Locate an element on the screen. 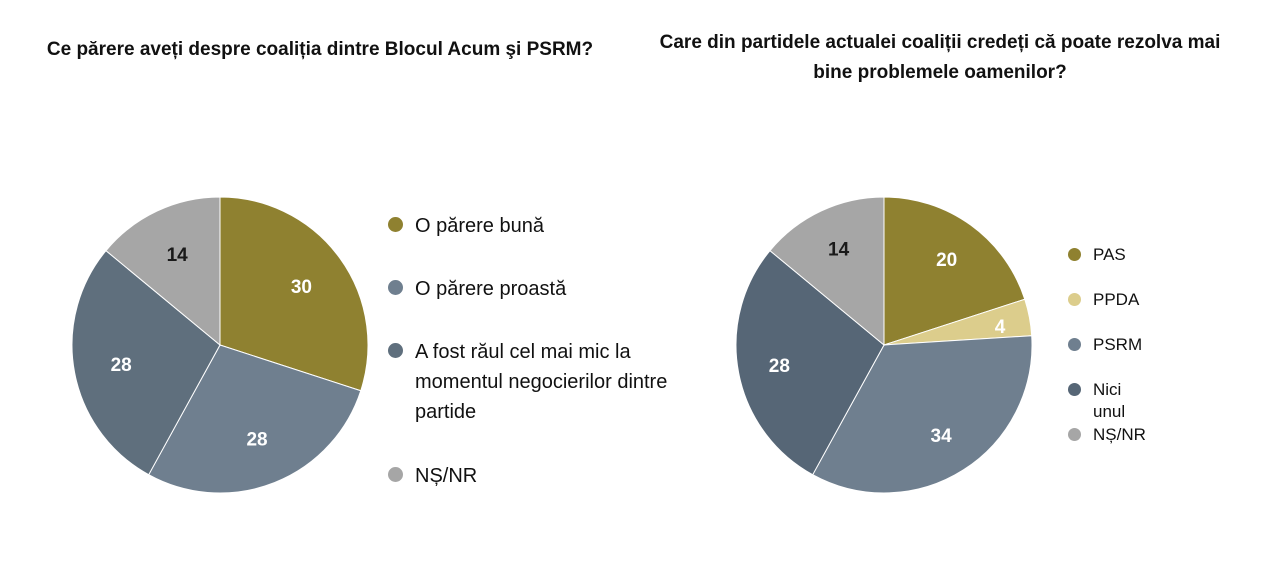 This screenshot has width=1280, height=587. data-label: 4 is located at coordinates (1000, 327).